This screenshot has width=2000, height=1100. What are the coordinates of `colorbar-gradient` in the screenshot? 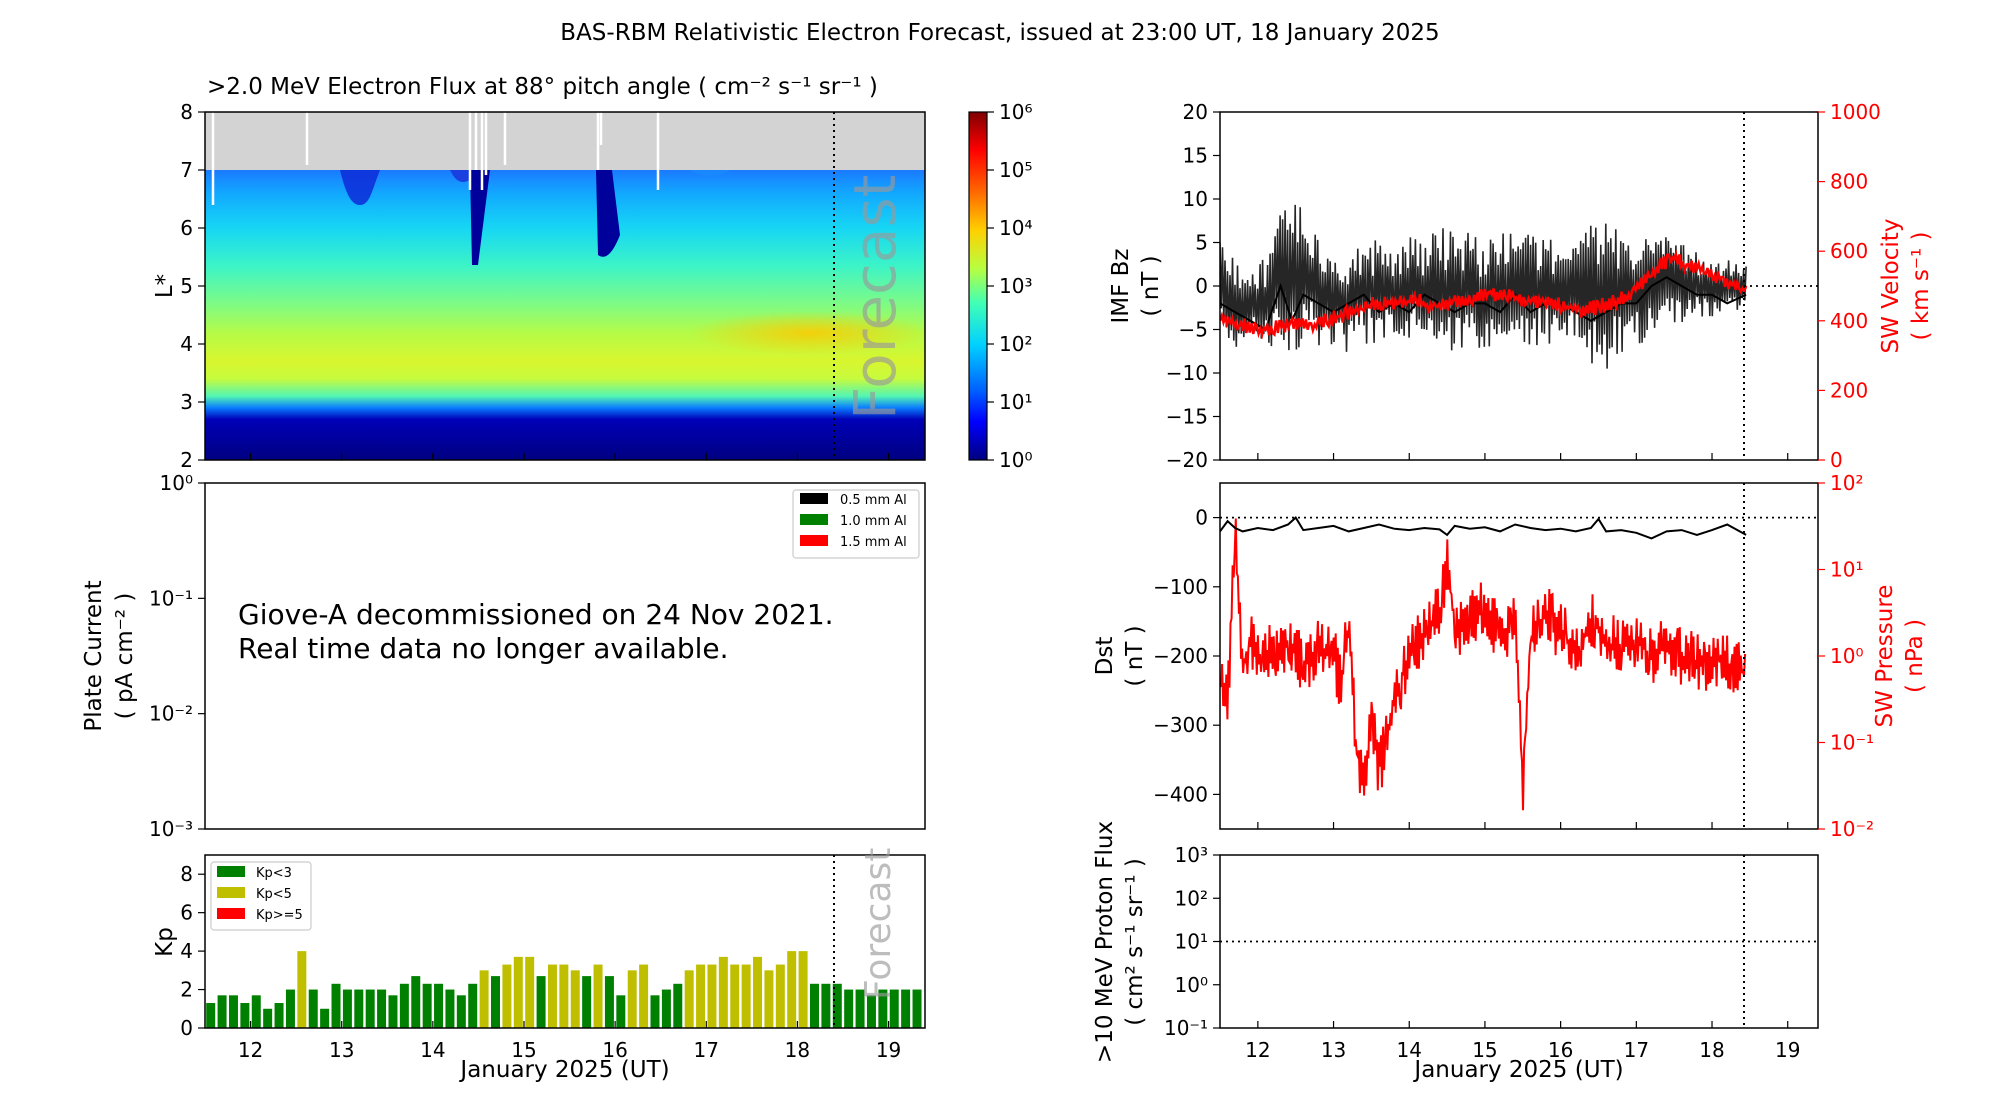 It's located at (978, 286).